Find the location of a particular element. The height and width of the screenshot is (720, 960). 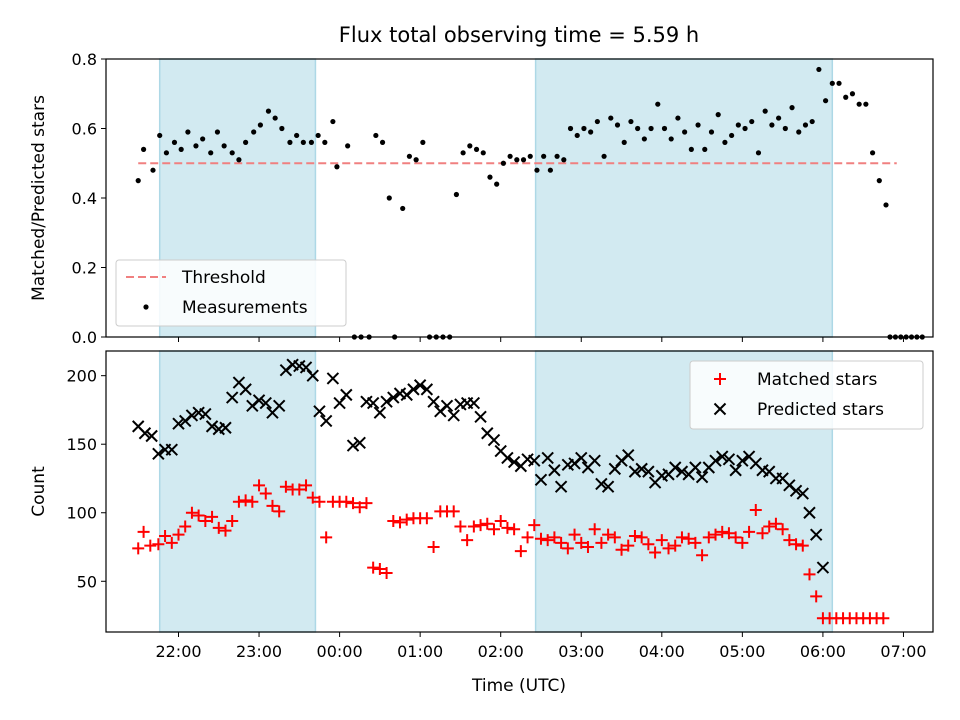

y-tick-label: 50 is located at coordinates (87, 581).